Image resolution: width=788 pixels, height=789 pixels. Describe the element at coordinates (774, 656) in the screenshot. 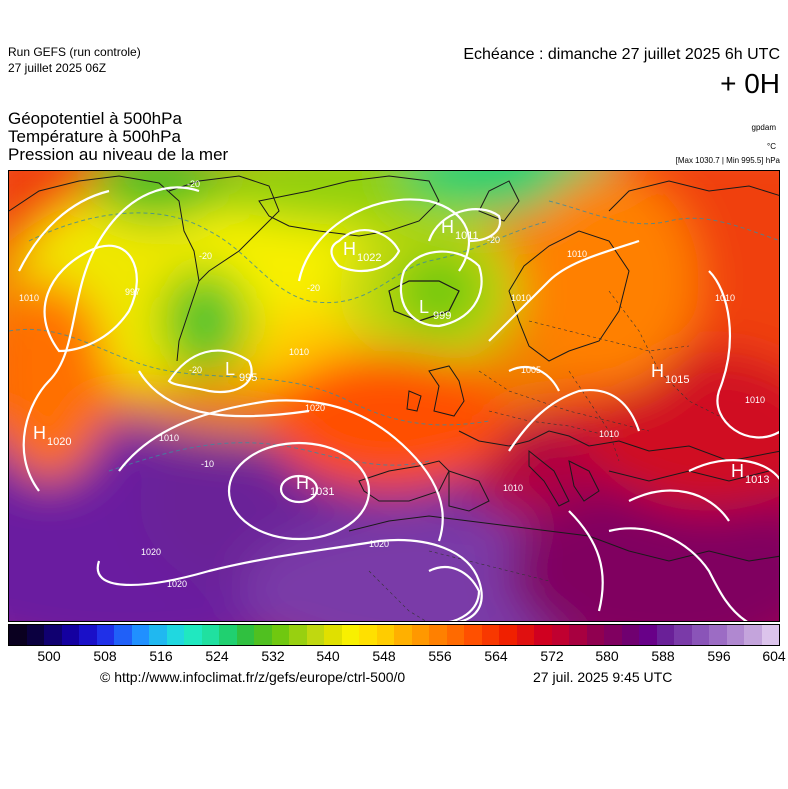

I see `colorbar-tick-label: 604` at that location.